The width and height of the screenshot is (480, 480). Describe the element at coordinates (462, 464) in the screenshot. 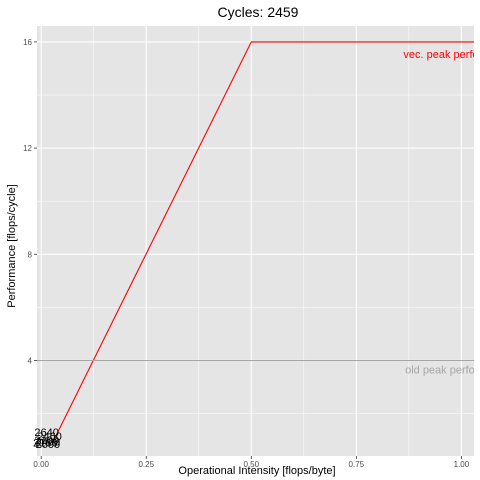

I see `x-tick-label: 1.00` at that location.